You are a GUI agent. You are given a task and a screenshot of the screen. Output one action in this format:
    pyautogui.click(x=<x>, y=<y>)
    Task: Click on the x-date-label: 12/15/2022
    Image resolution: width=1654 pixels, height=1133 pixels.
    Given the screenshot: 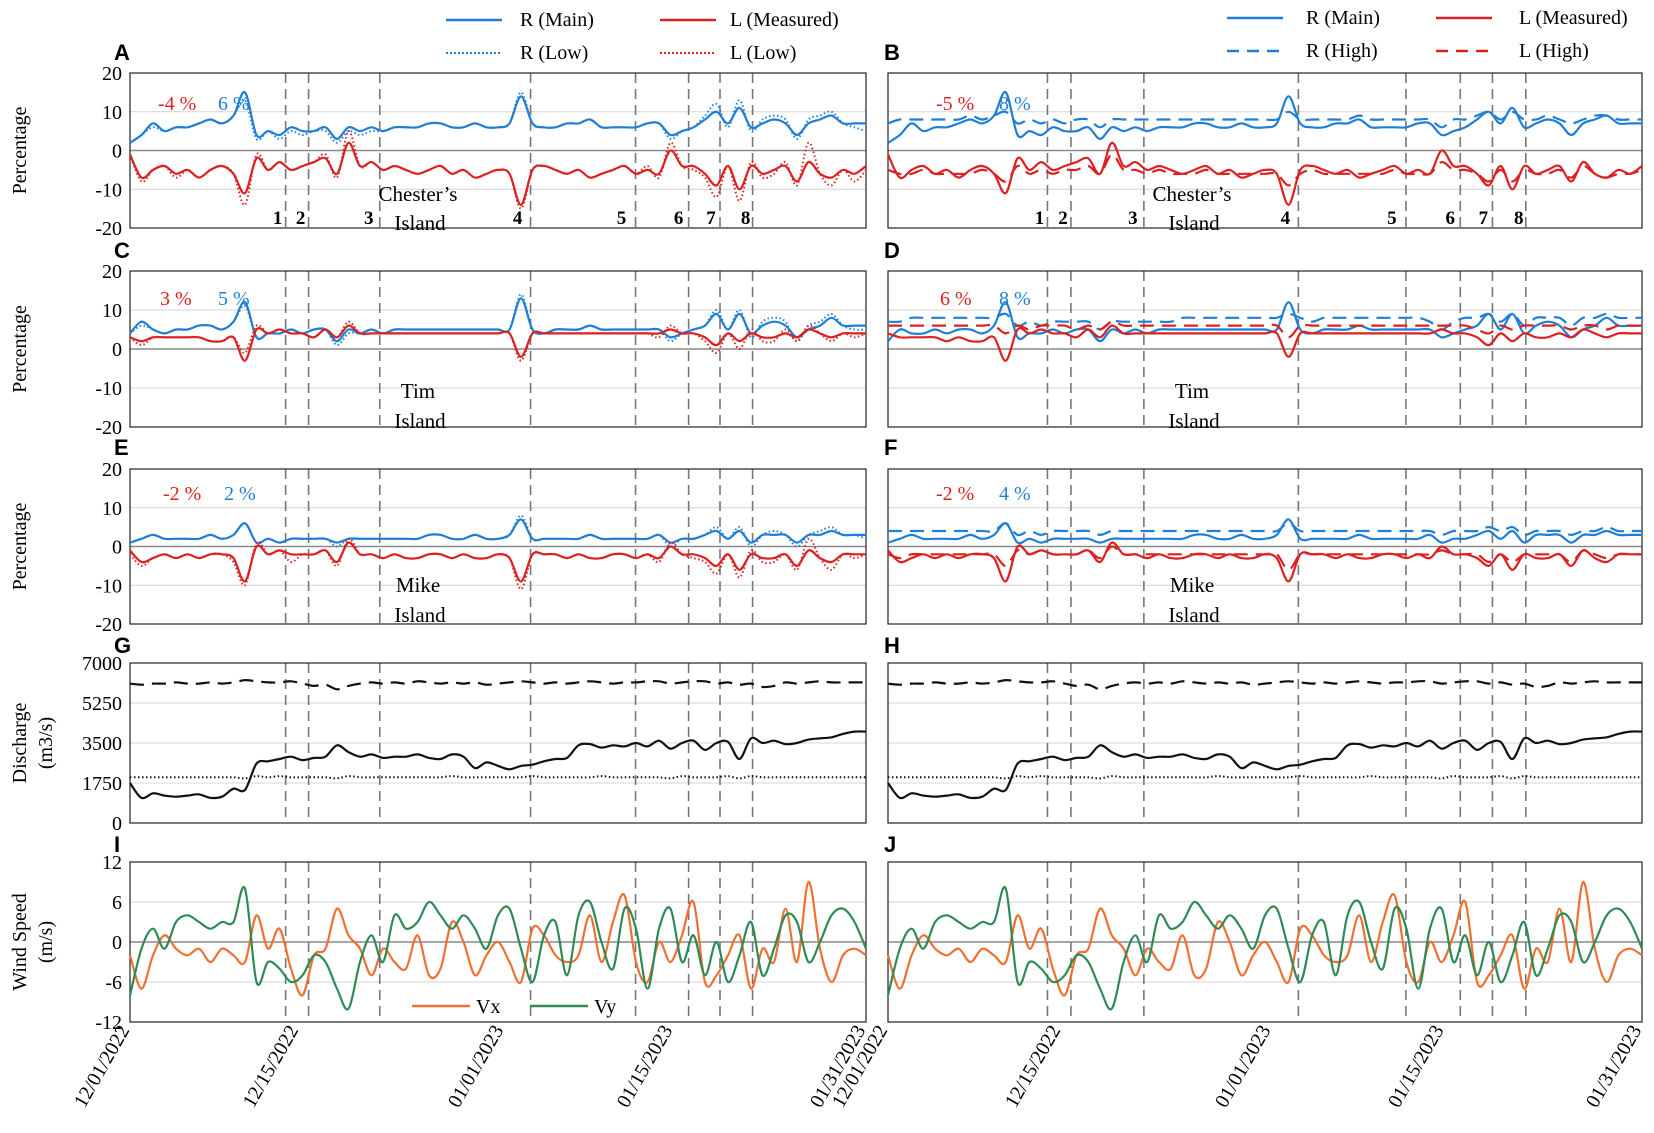 What is the action you would take?
    pyautogui.click(x=1033, y=1067)
    